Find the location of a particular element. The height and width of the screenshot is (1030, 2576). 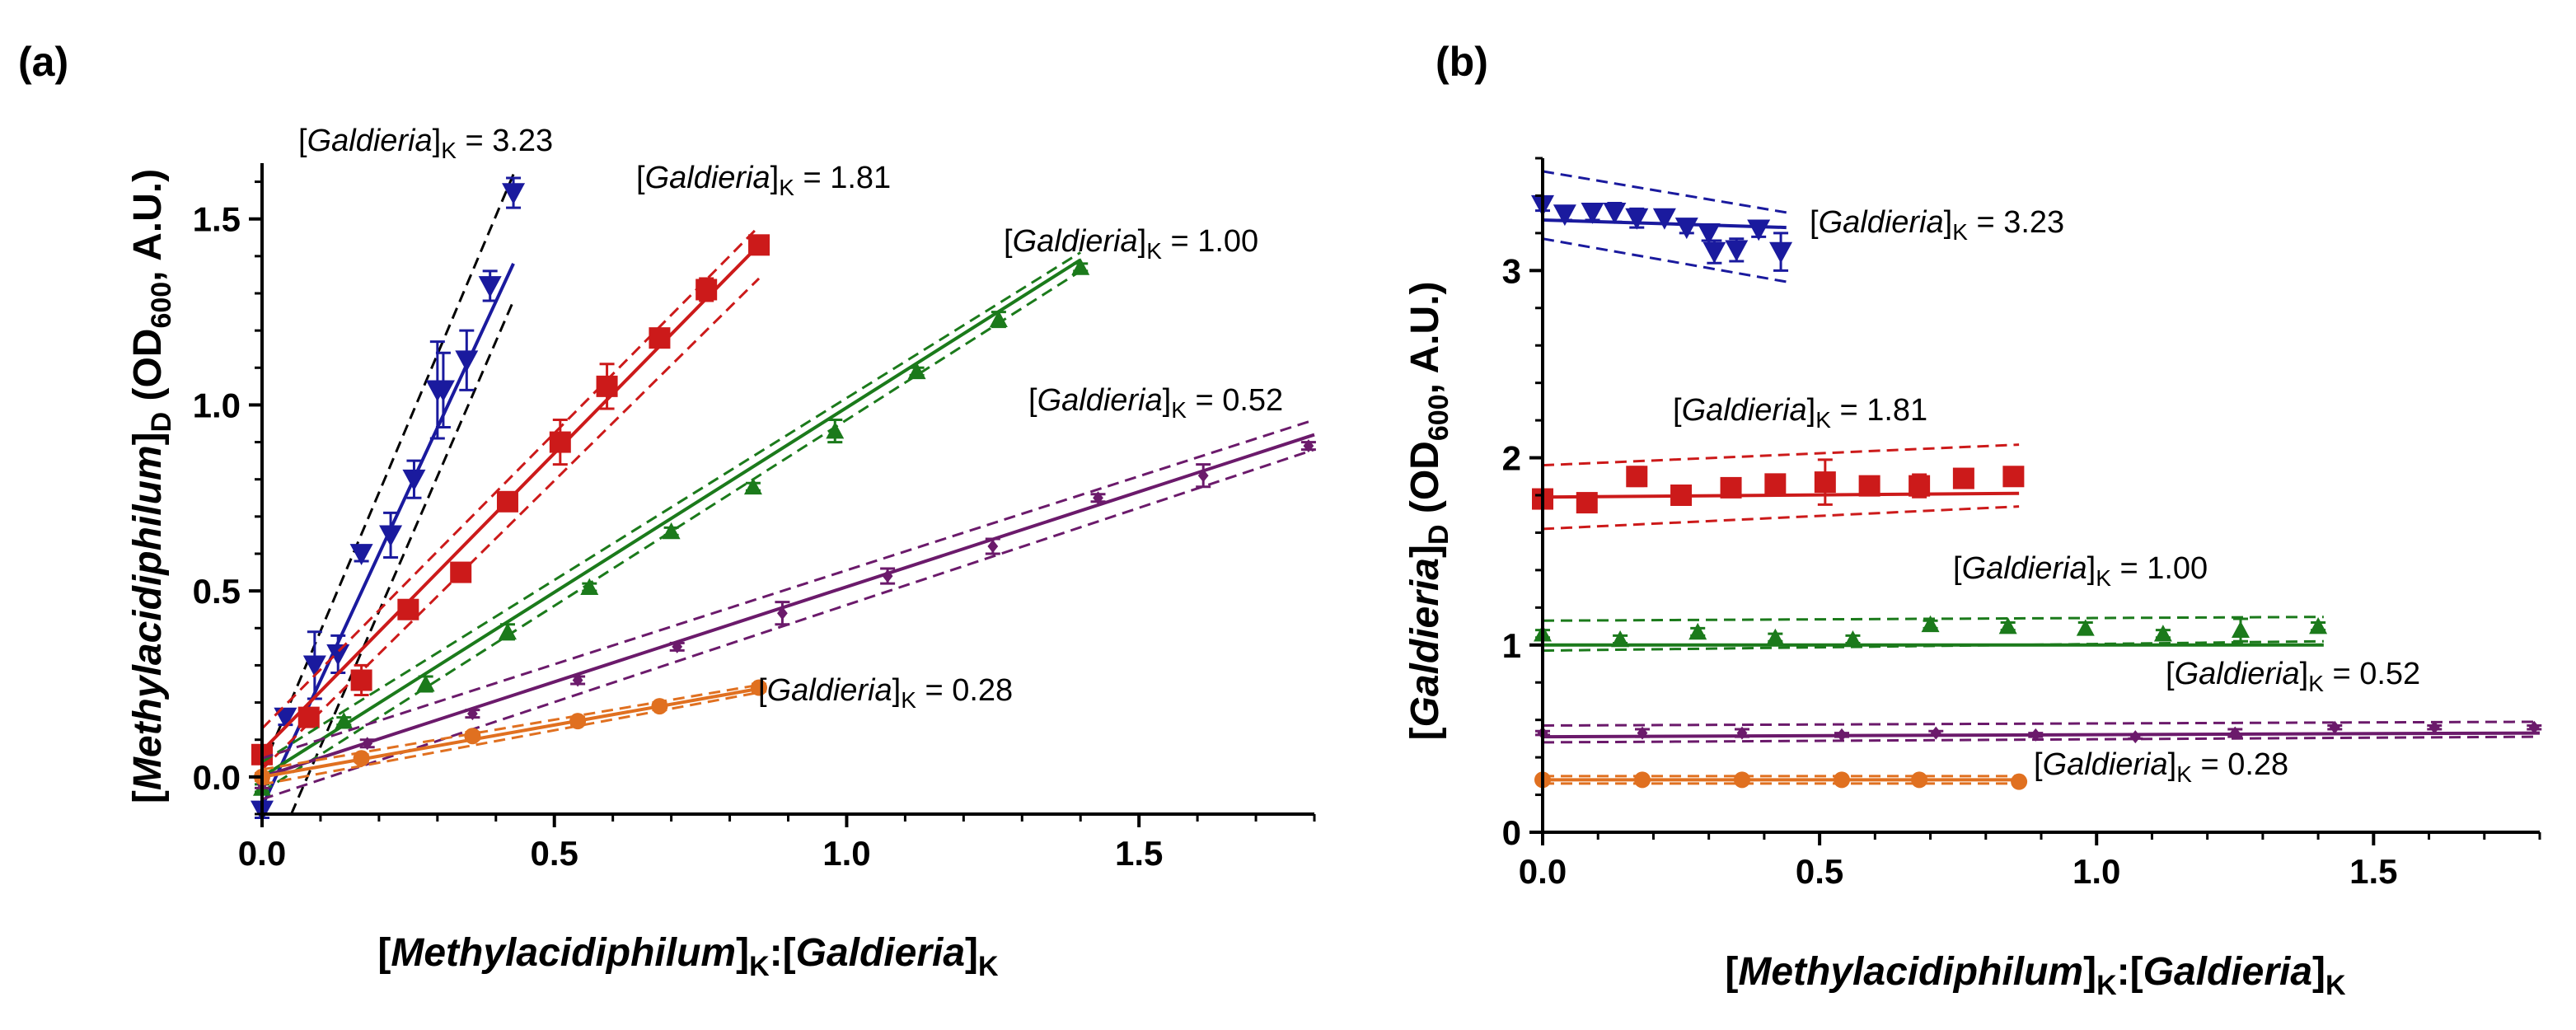

panel-a-label-3-23: [Galdieria]K = 3.23 is located at coordinates (425, 143).